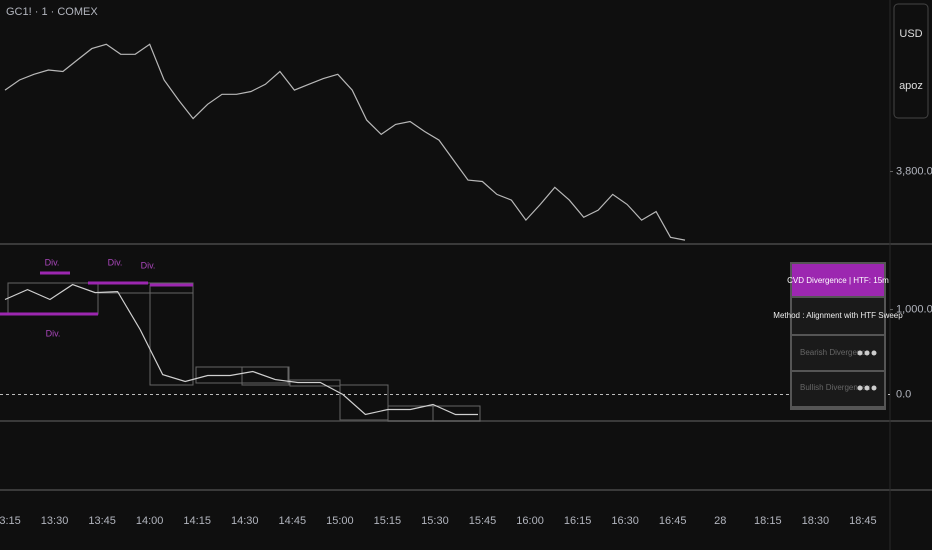 The width and height of the screenshot is (932, 550). What do you see at coordinates (293, 521) in the screenshot?
I see `x-tick-label: 14:45` at bounding box center [293, 521].